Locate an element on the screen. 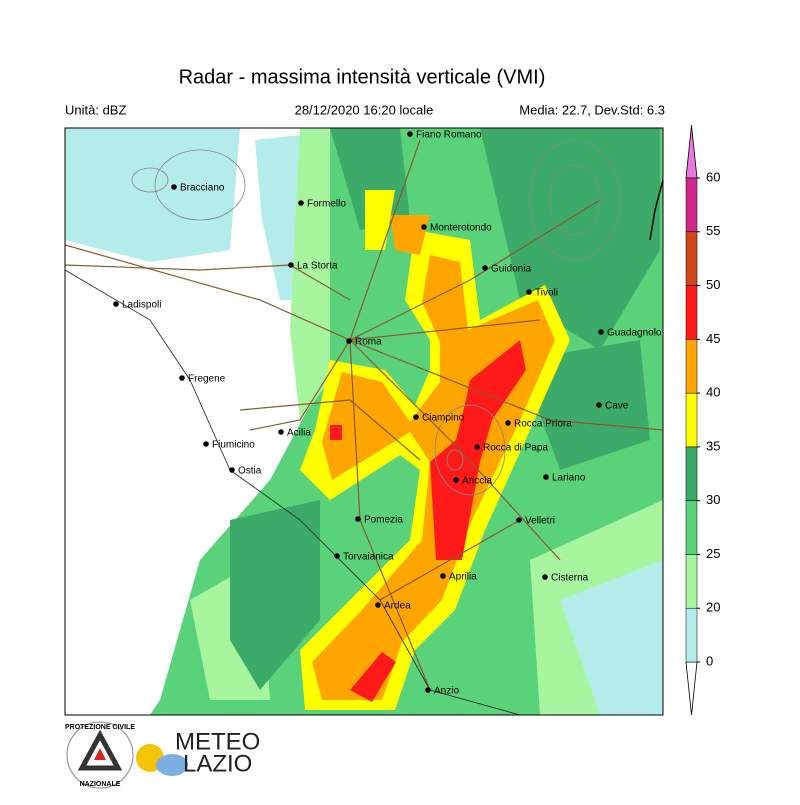 The image size is (800, 805). stats: Media: 22.7, Dev.Std: 6.3 is located at coordinates (592, 109).